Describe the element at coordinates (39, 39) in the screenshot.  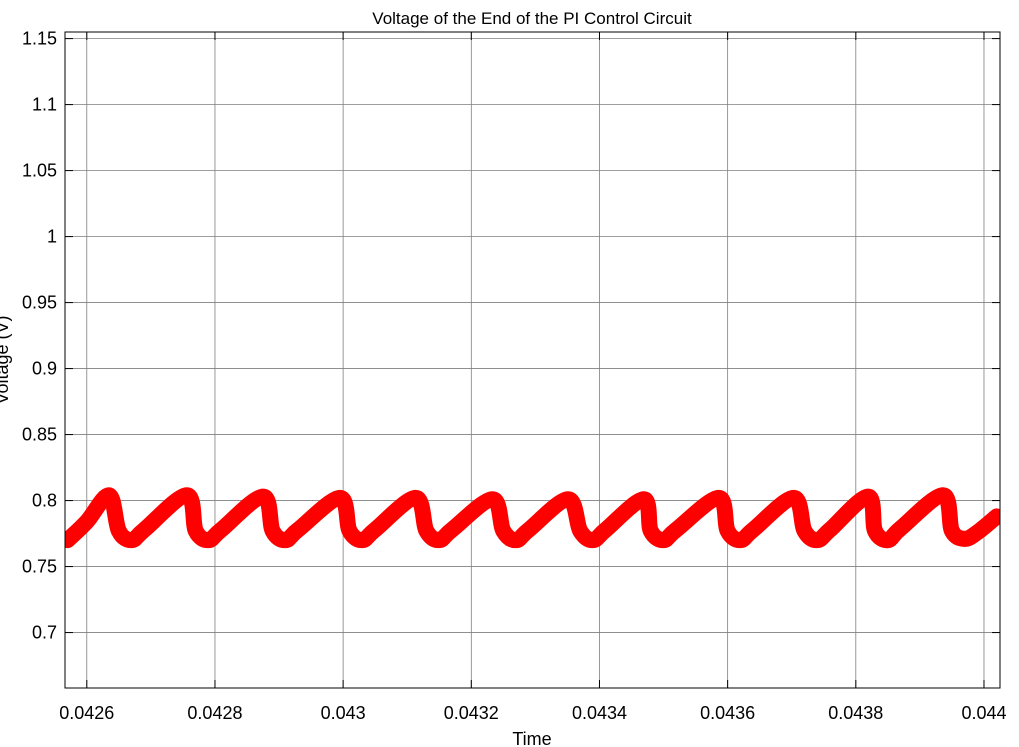
I see `y-tick-label: 1.15` at that location.